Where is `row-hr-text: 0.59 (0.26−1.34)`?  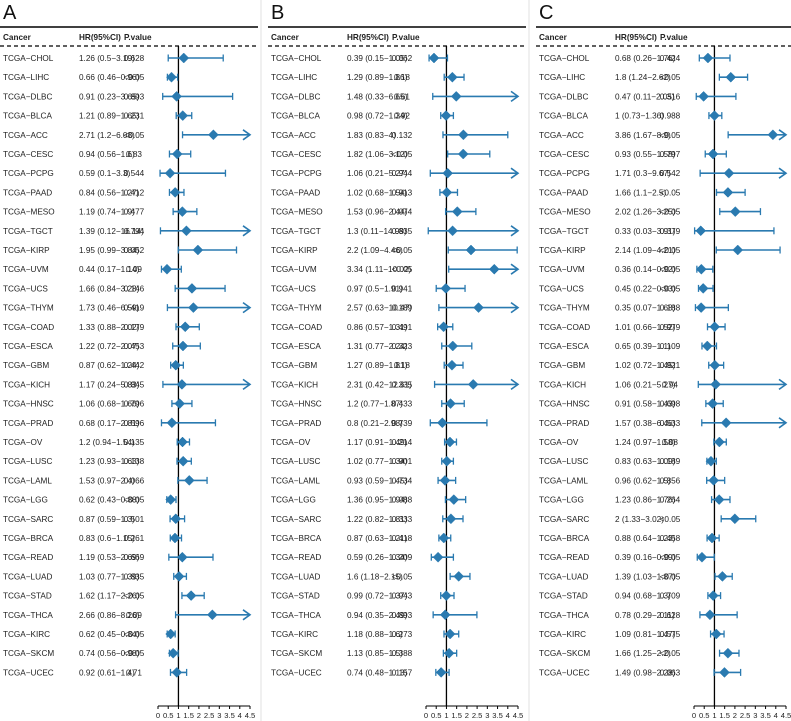
row-hr-text: 0.59 (0.26−1.34) is located at coordinates (377, 557).